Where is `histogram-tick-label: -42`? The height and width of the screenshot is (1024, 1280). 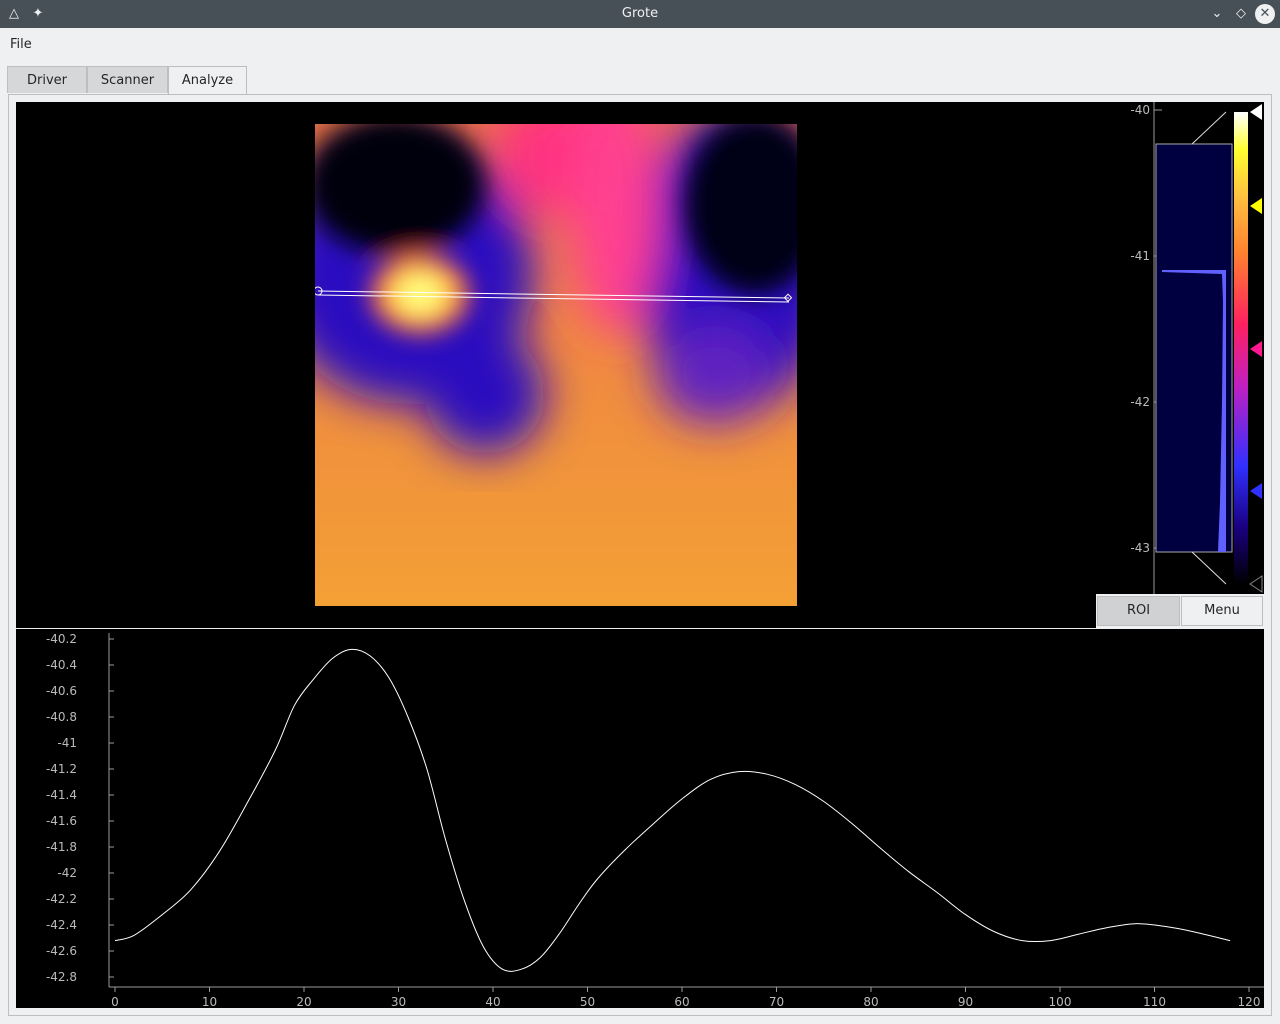
histogram-tick-label: -42 is located at coordinates (1140, 402).